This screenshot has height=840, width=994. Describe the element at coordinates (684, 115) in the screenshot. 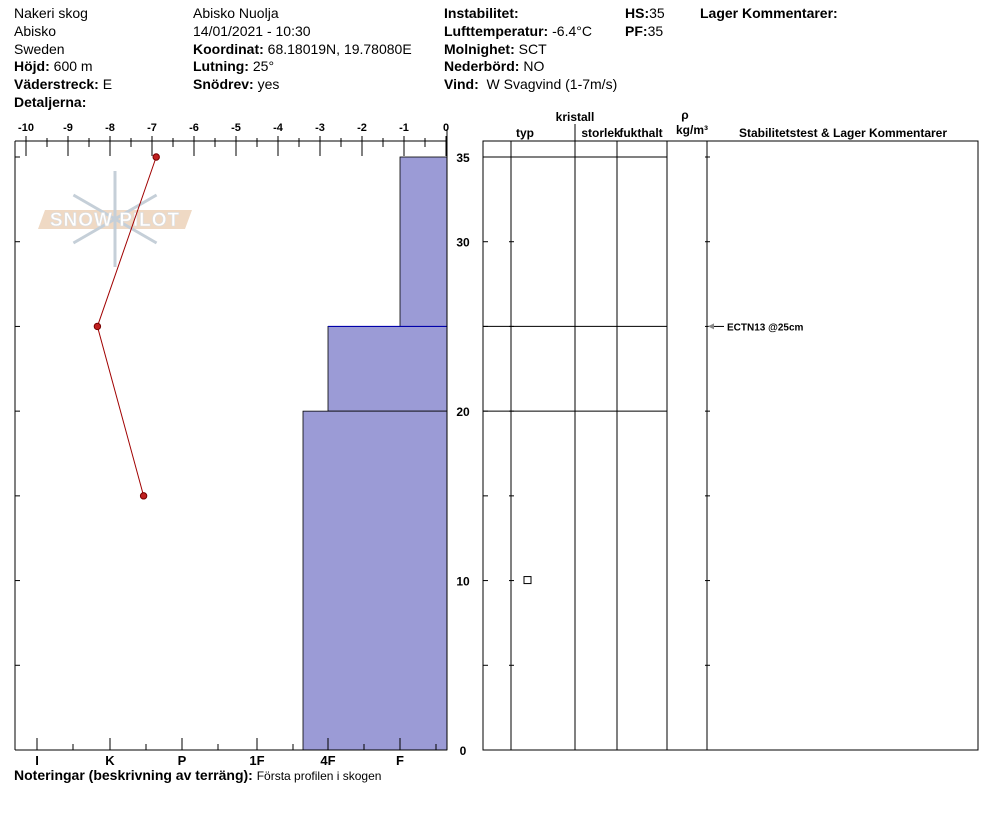

I see `header-rho: ρ` at that location.